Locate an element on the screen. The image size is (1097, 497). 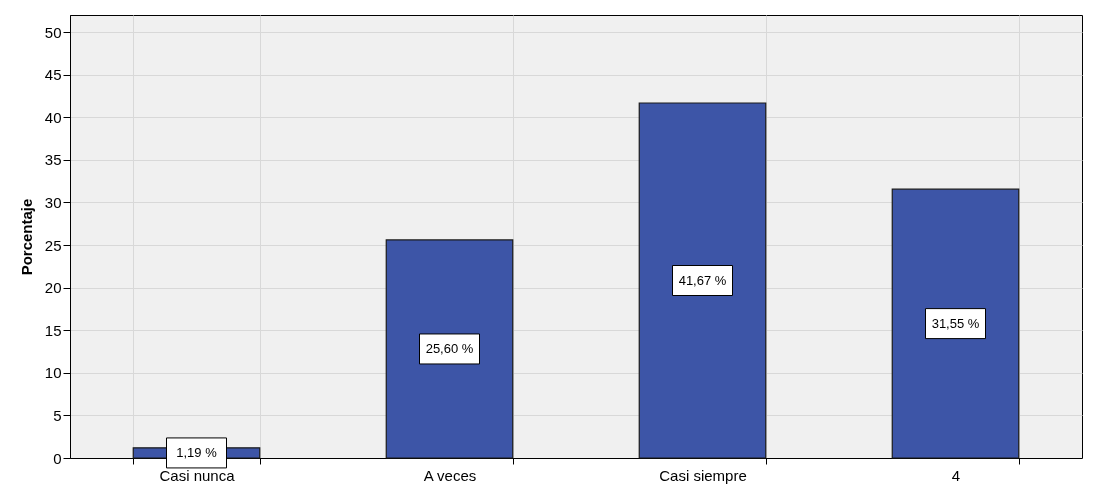
data-label: 31,55 % is located at coordinates (955, 323).